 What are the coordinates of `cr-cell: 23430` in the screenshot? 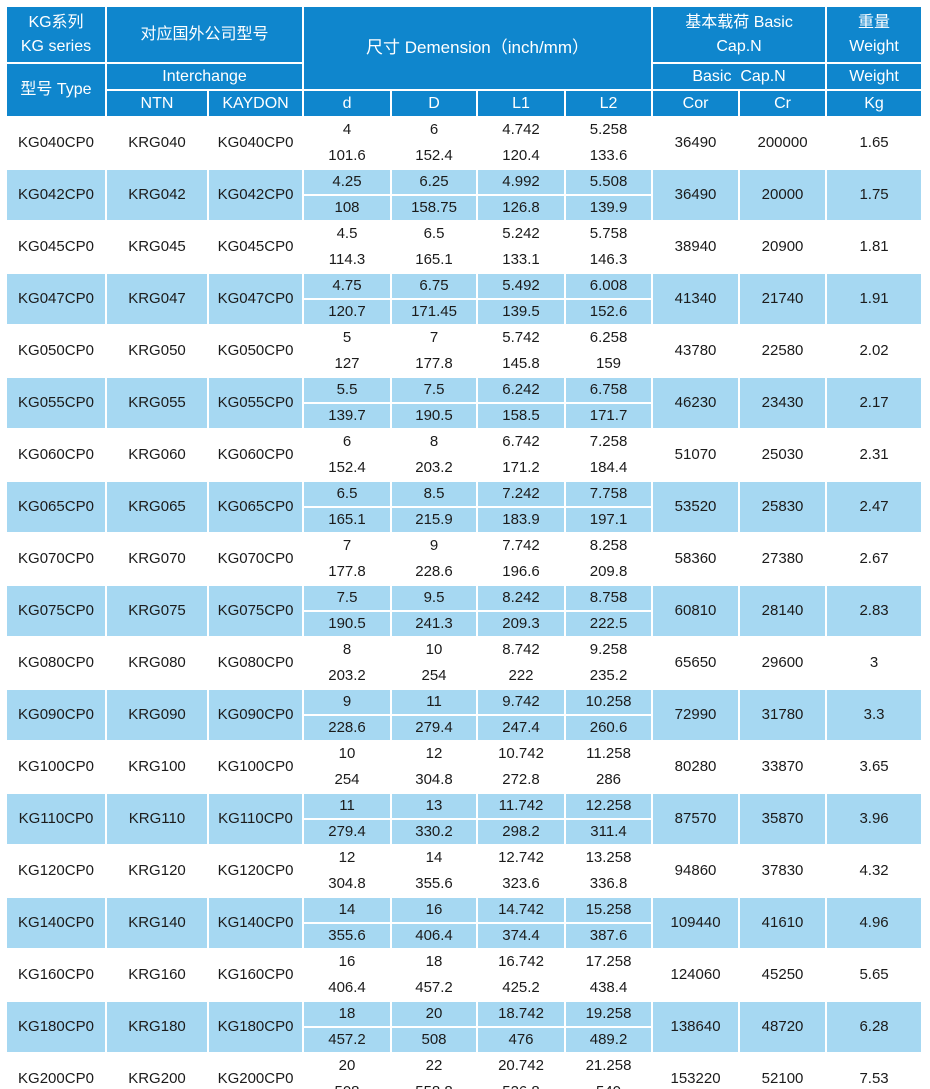 It's located at (783, 403).